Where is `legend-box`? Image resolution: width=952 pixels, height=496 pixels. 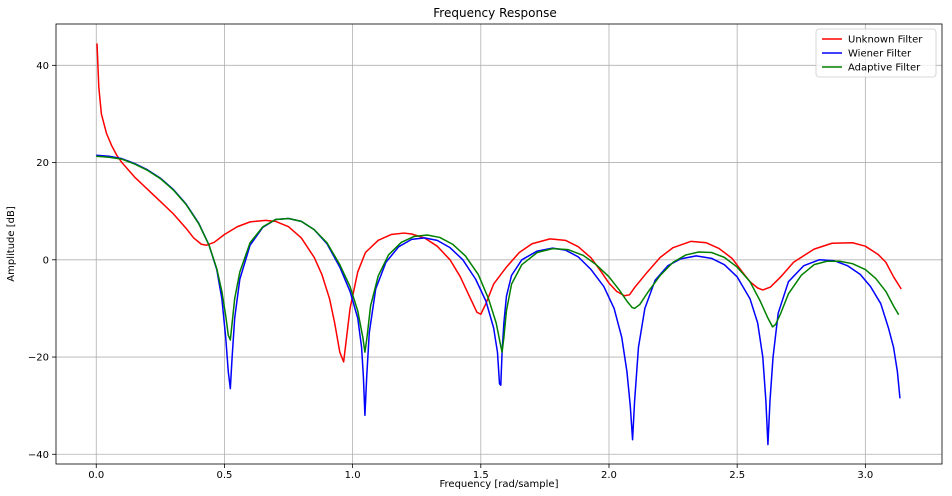
legend-box is located at coordinates (876, 53).